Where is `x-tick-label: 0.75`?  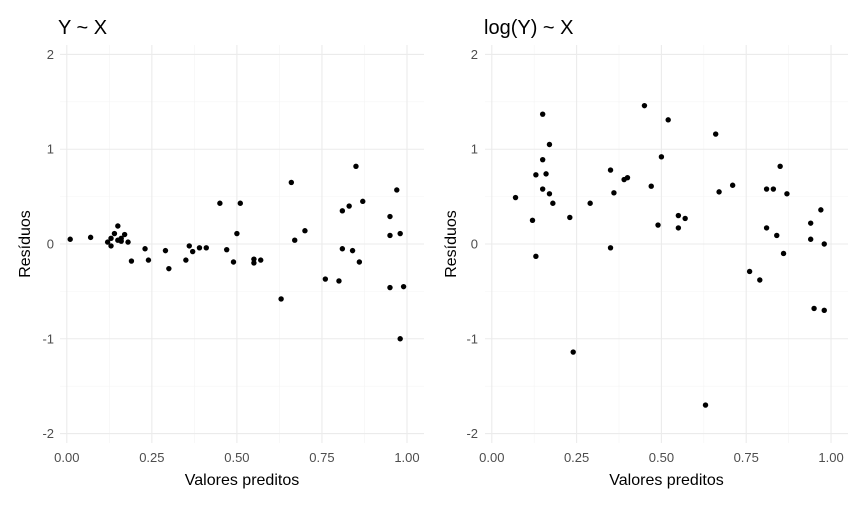
x-tick-label: 0.75 is located at coordinates (321, 457).